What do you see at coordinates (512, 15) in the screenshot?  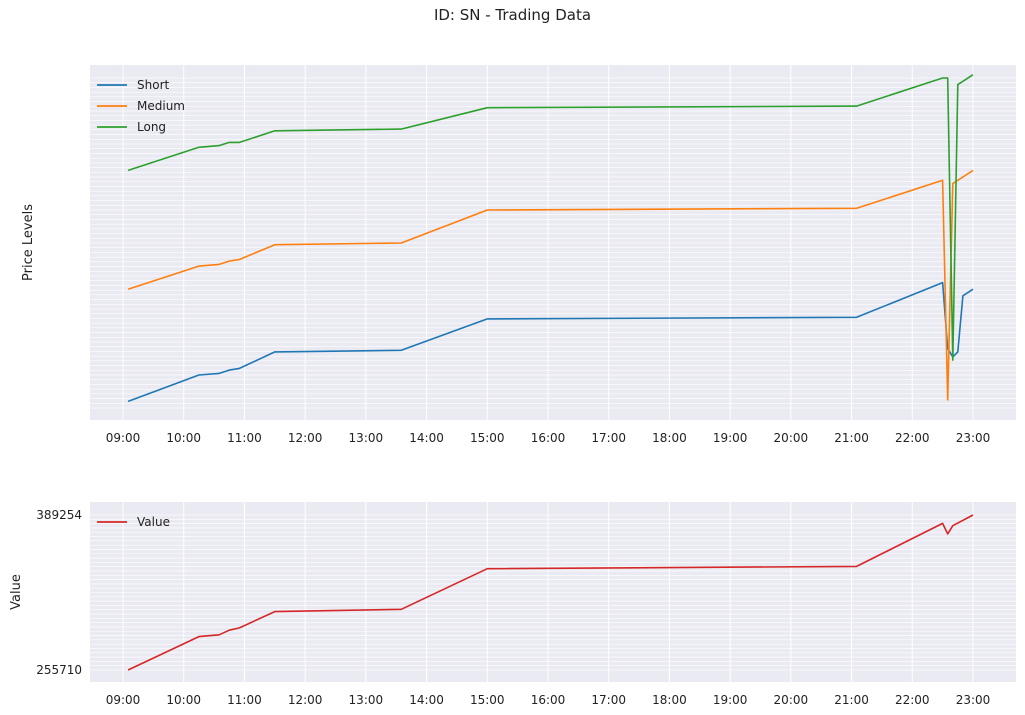 I see `chart-title: ID: SN - Trading Data` at bounding box center [512, 15].